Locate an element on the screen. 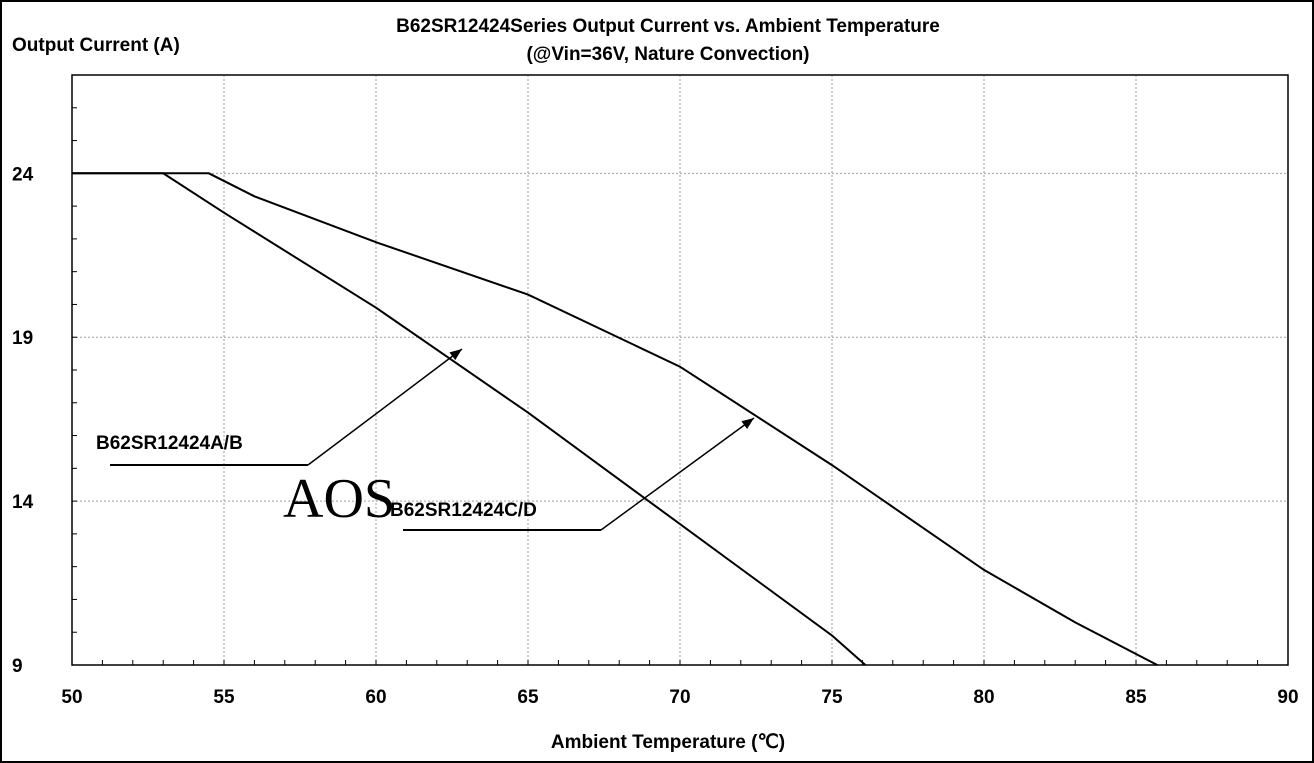 The width and height of the screenshot is (1314, 763). x-tick-label: 55 is located at coordinates (224, 697).